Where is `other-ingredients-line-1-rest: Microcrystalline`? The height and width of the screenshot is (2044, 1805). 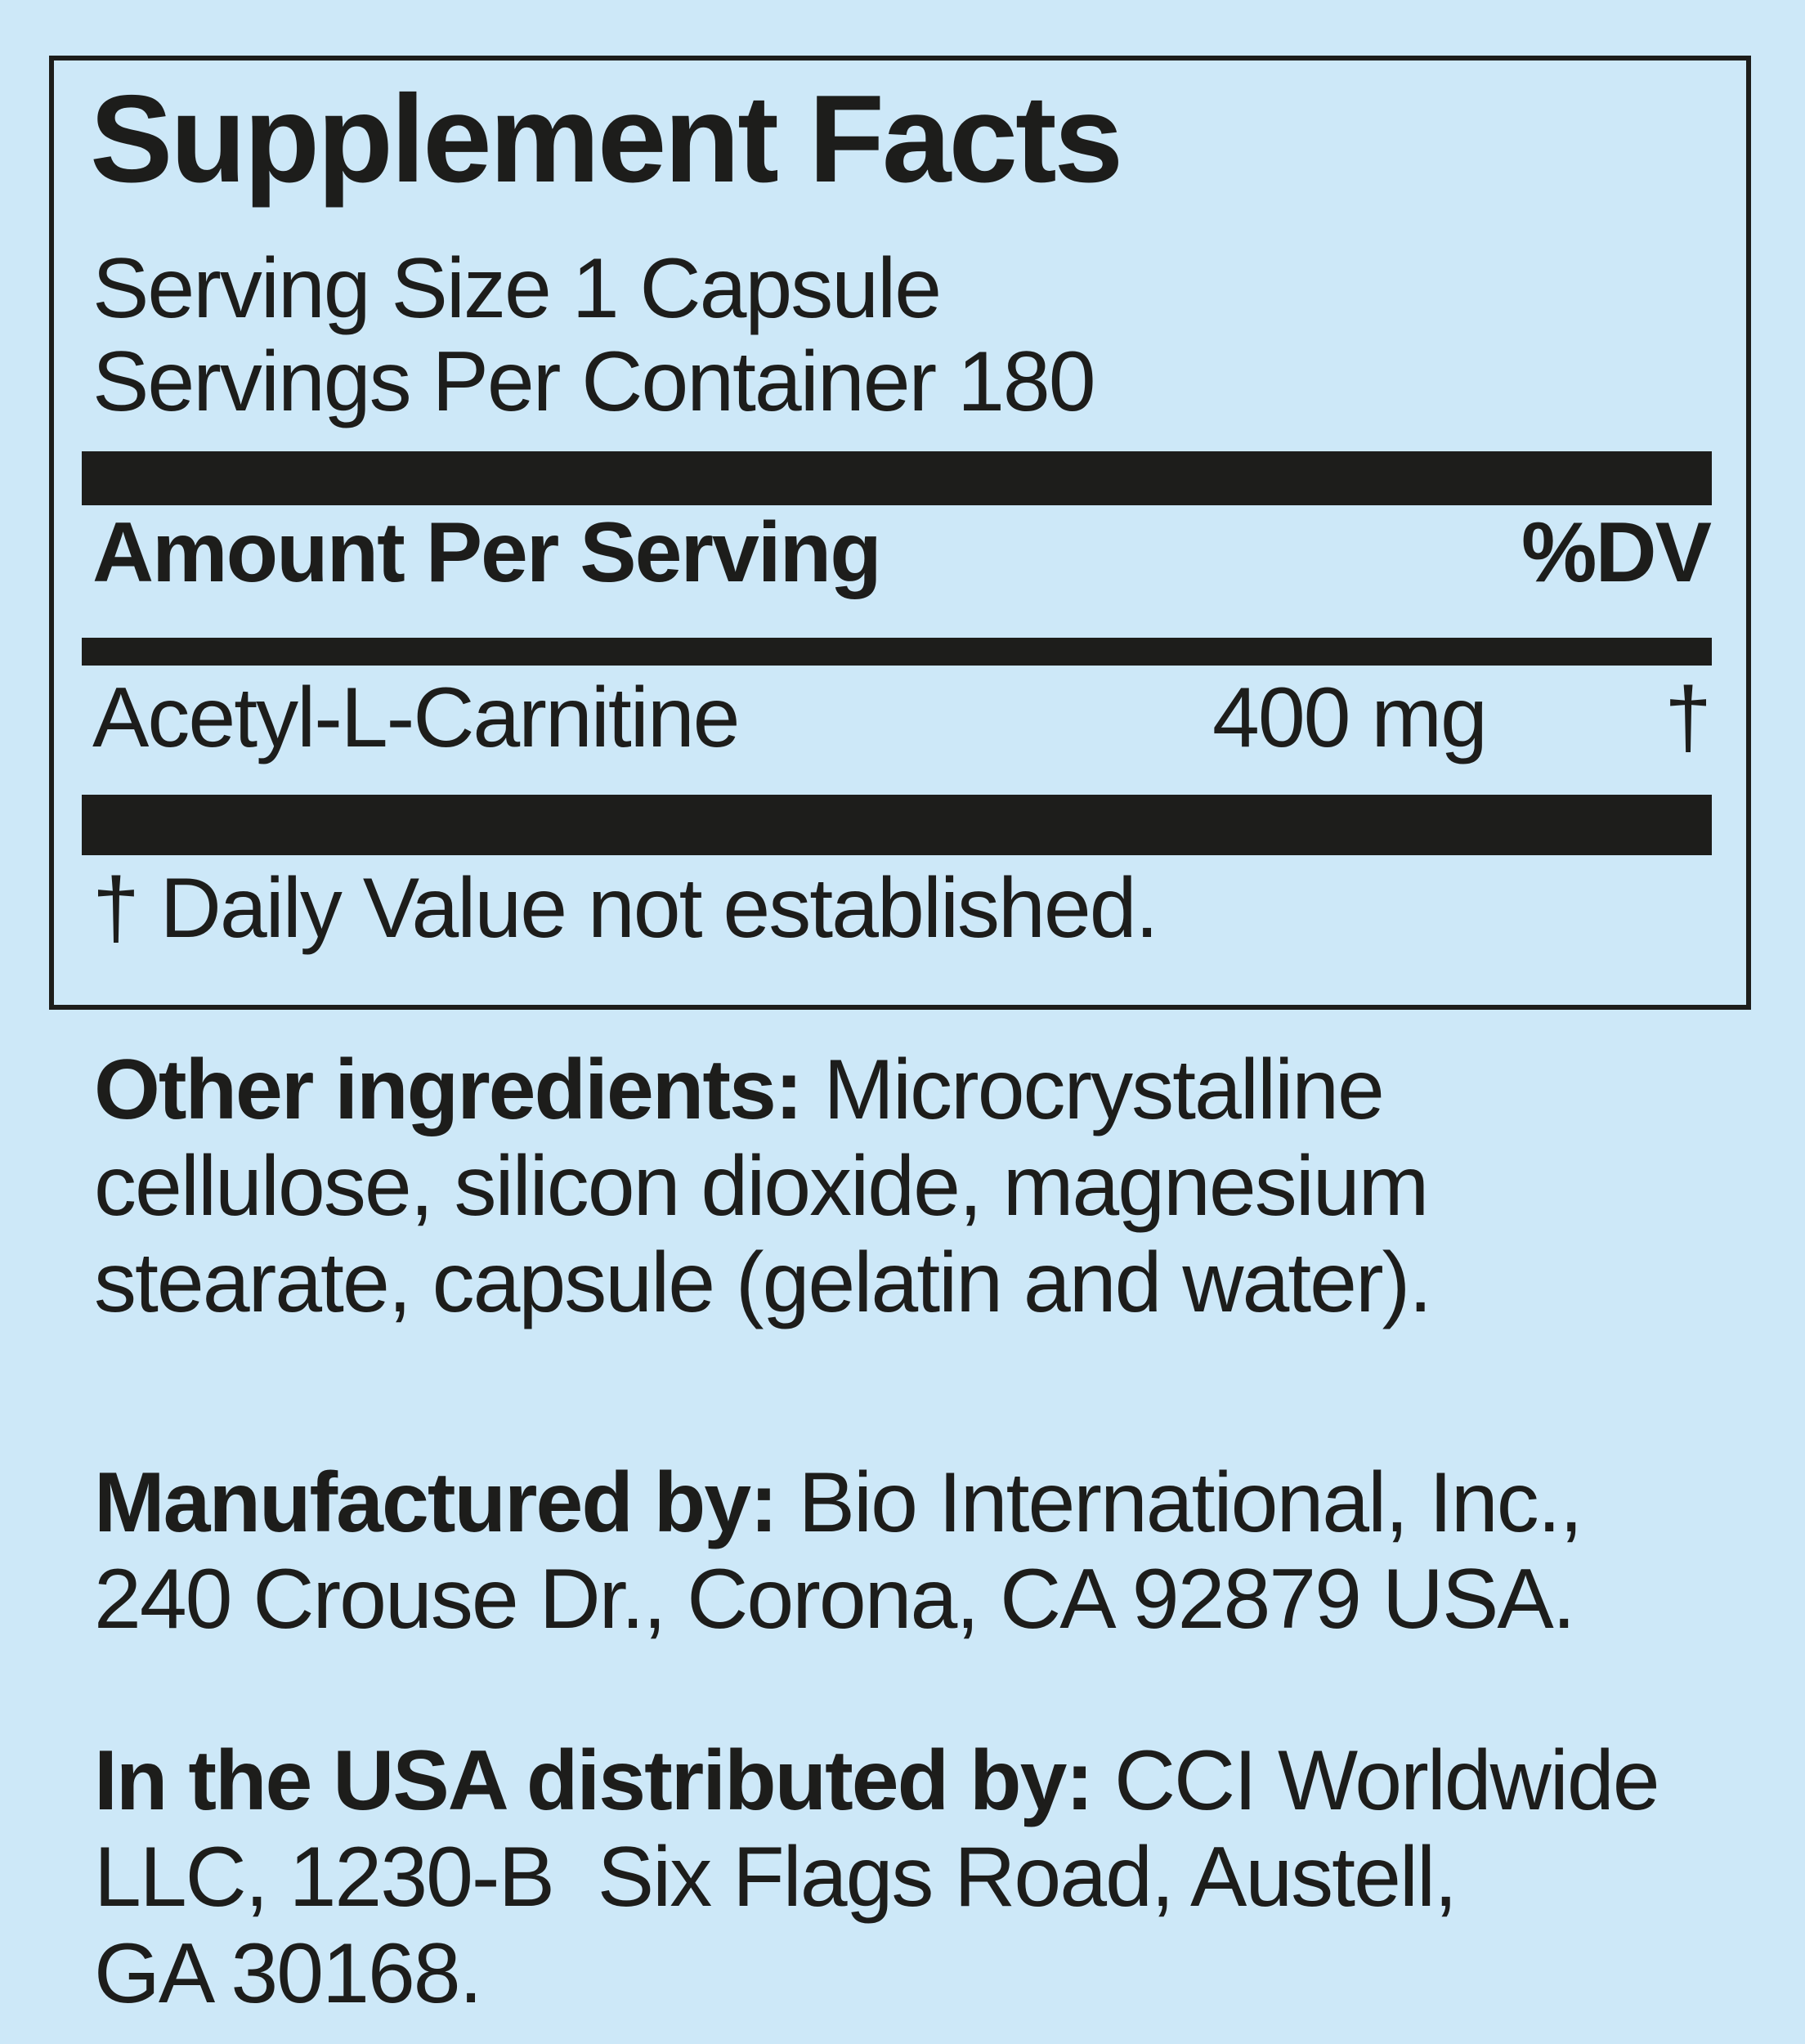 other-ingredients-line-1-rest: Microcrystalline is located at coordinates (1093, 1089).